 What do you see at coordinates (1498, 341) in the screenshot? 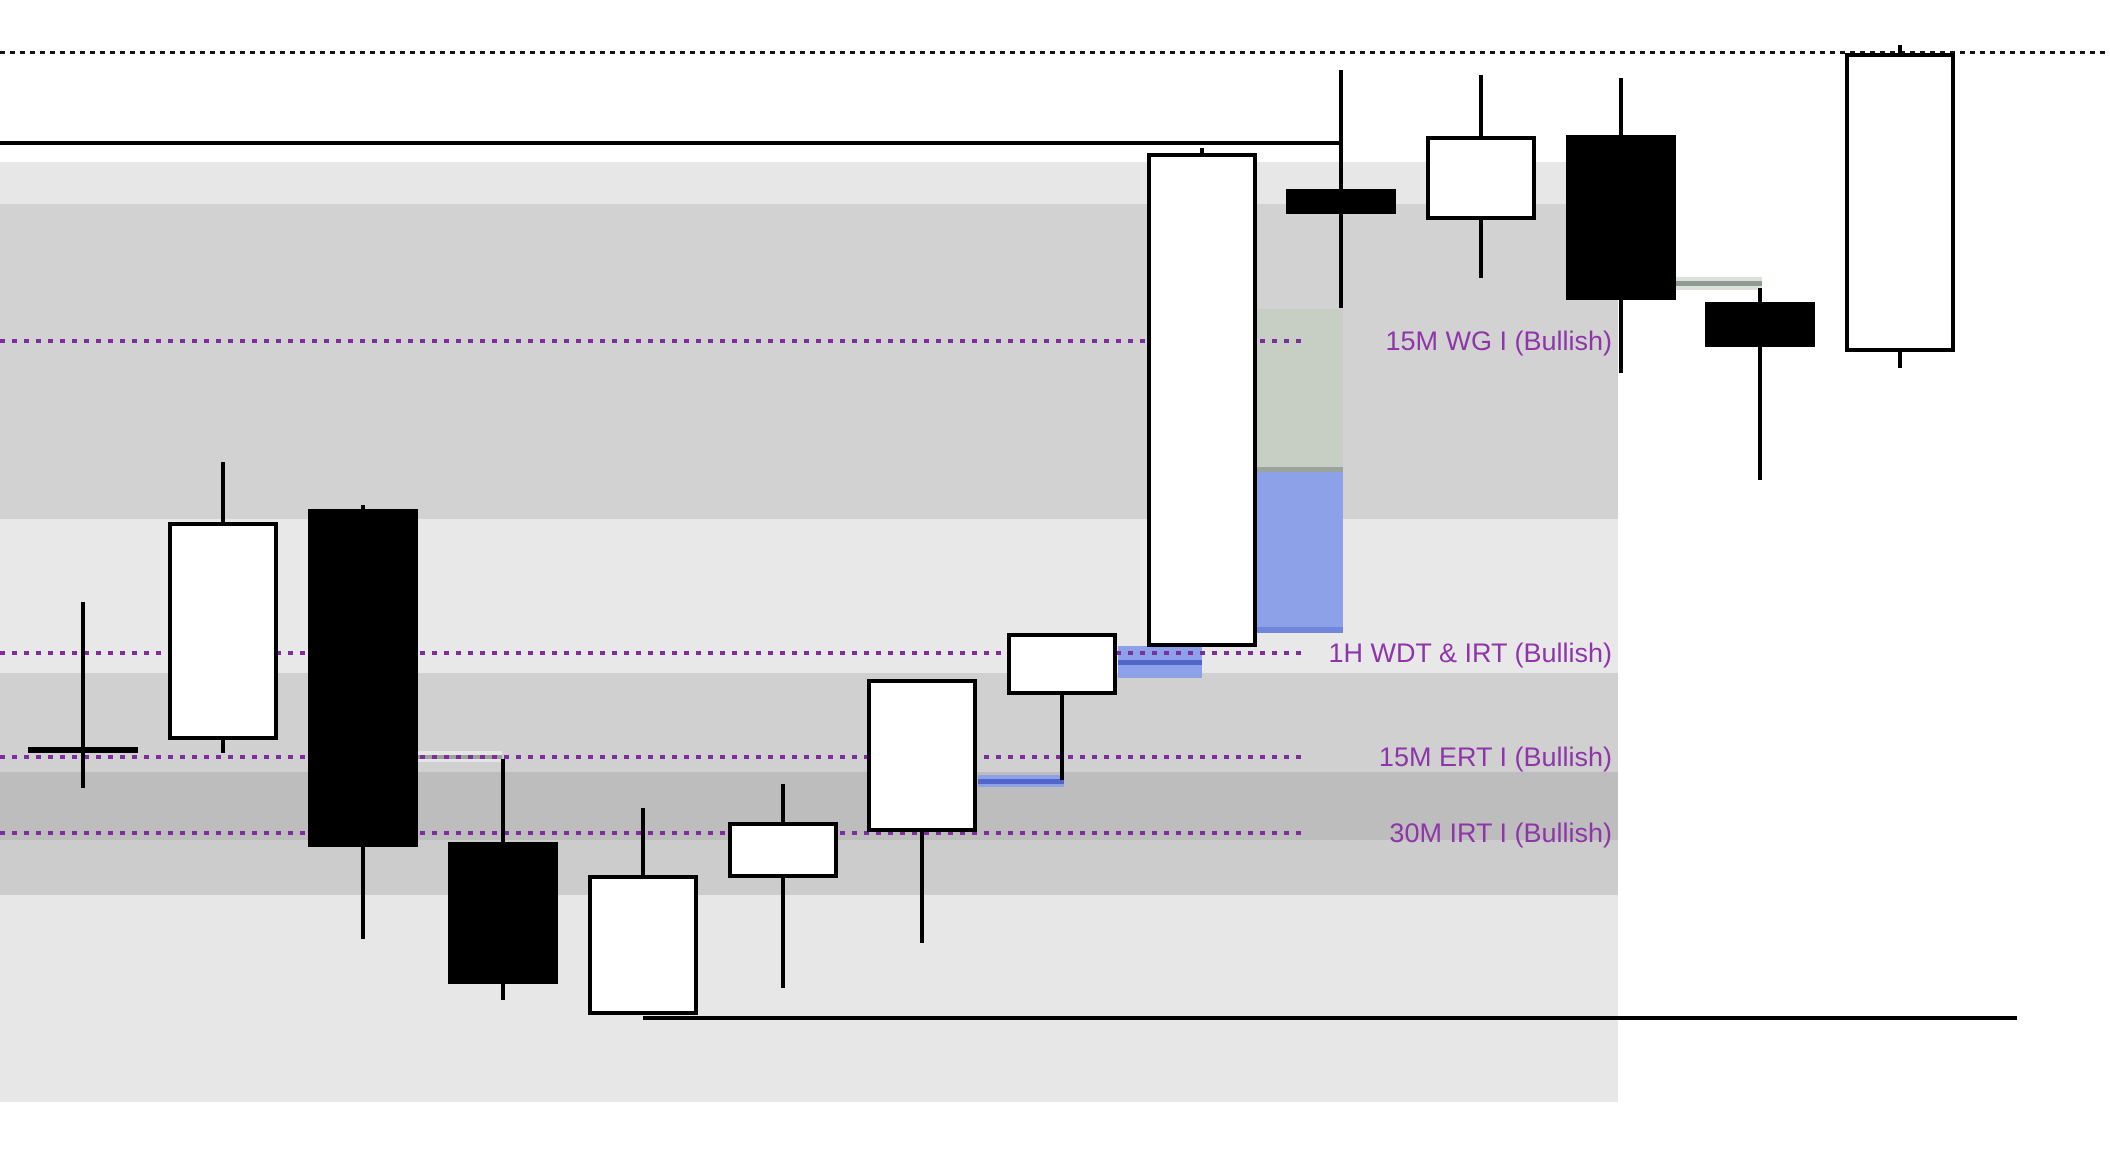
I see `level-label-15m-wg: 15M WG I (Bullish)` at bounding box center [1498, 341].